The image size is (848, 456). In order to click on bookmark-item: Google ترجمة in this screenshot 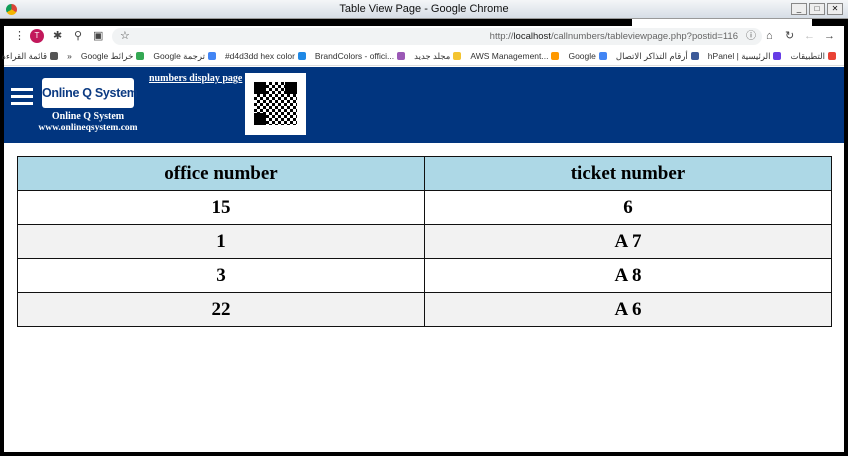, I will do `click(184, 56)`.